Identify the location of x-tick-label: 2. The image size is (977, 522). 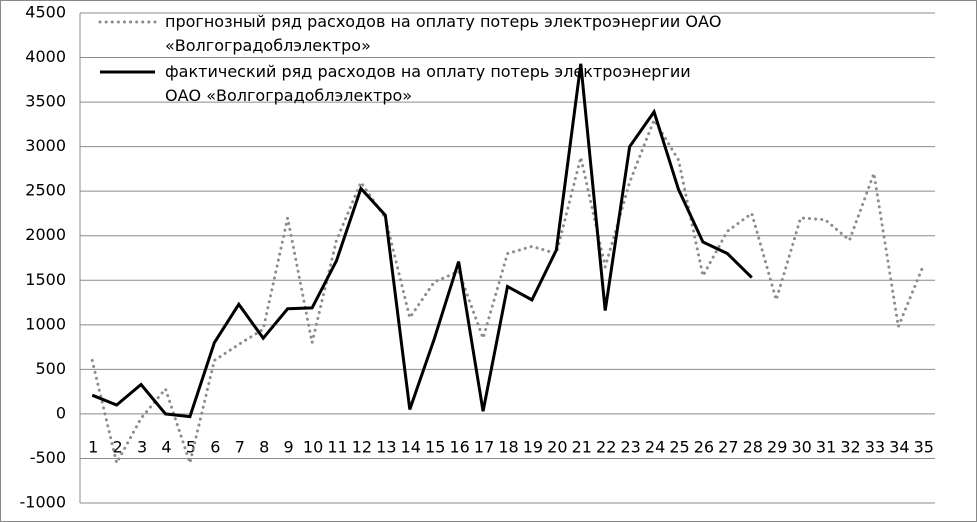
(118, 446).